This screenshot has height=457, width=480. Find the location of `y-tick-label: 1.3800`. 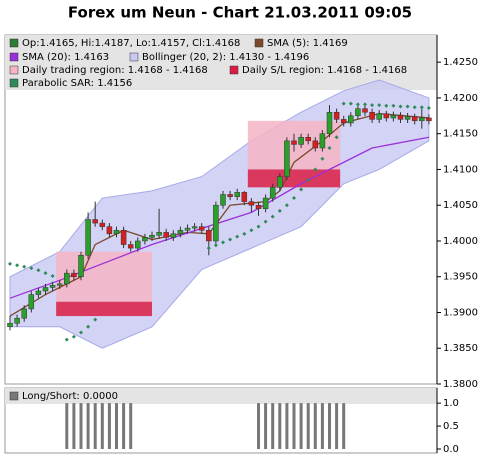

y-tick-label: 1.3800 is located at coordinates (460, 384).